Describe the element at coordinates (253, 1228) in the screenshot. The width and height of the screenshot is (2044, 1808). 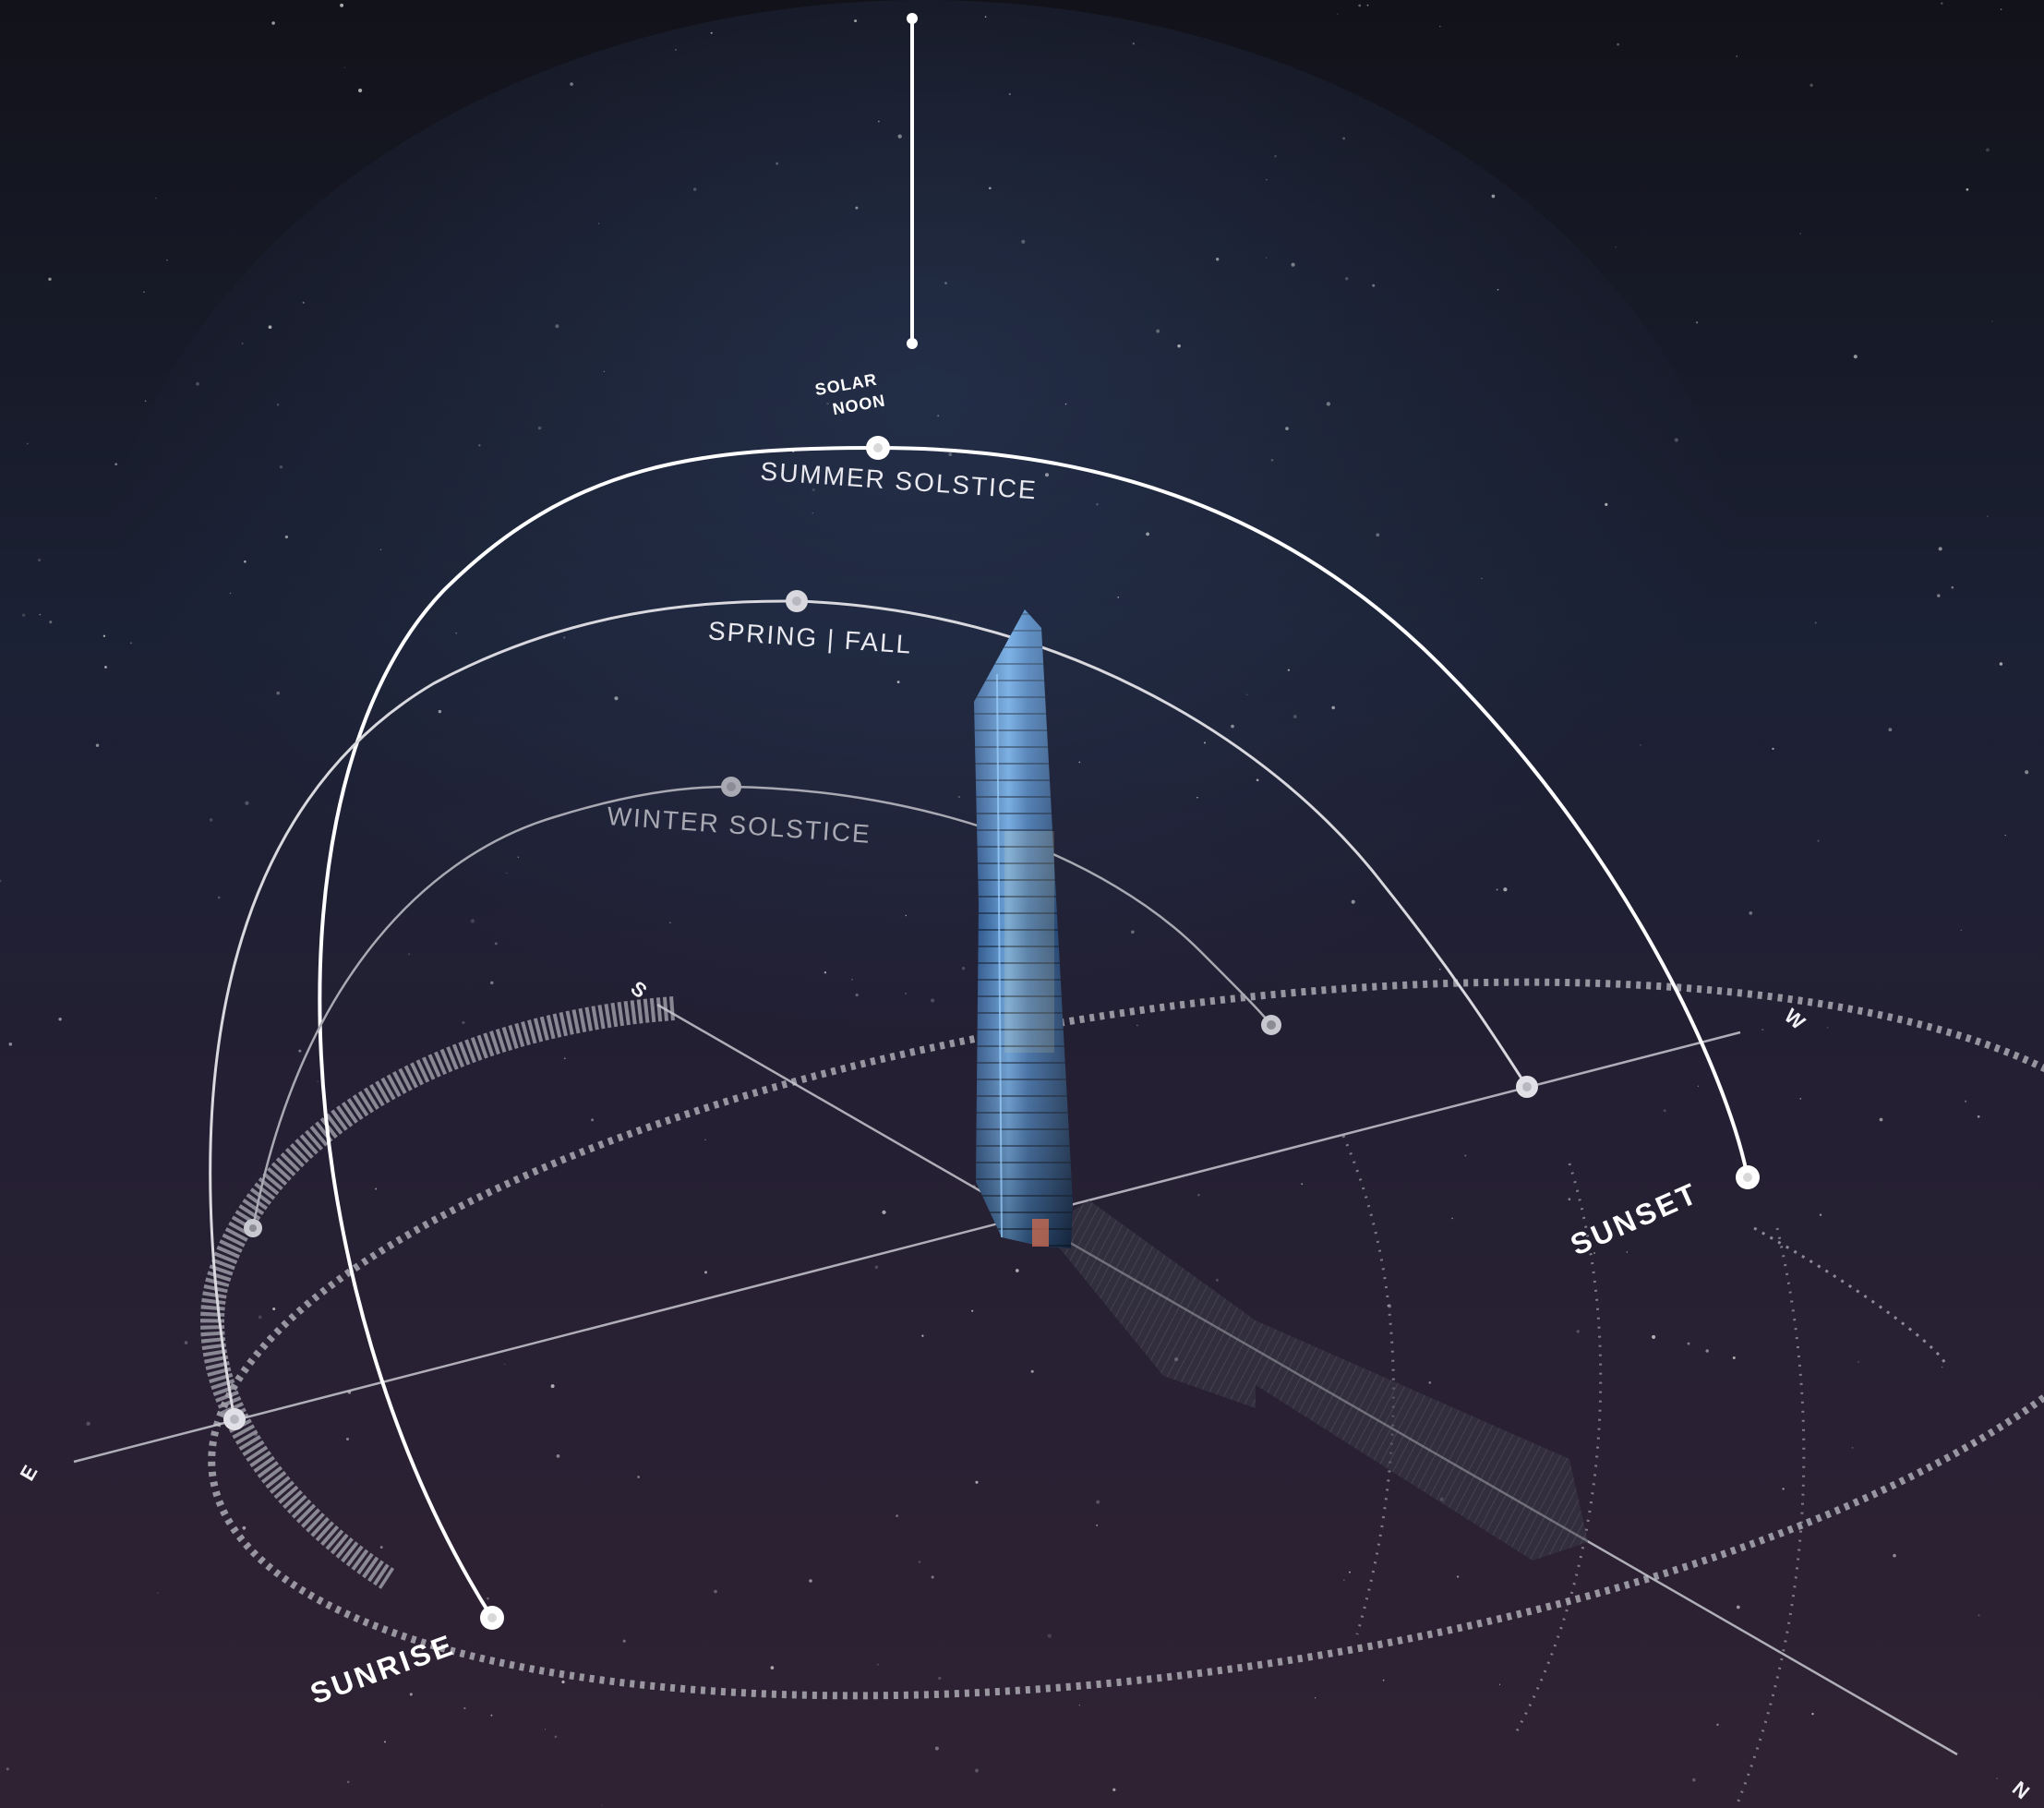
I see `sunrise-winter-marker` at that location.